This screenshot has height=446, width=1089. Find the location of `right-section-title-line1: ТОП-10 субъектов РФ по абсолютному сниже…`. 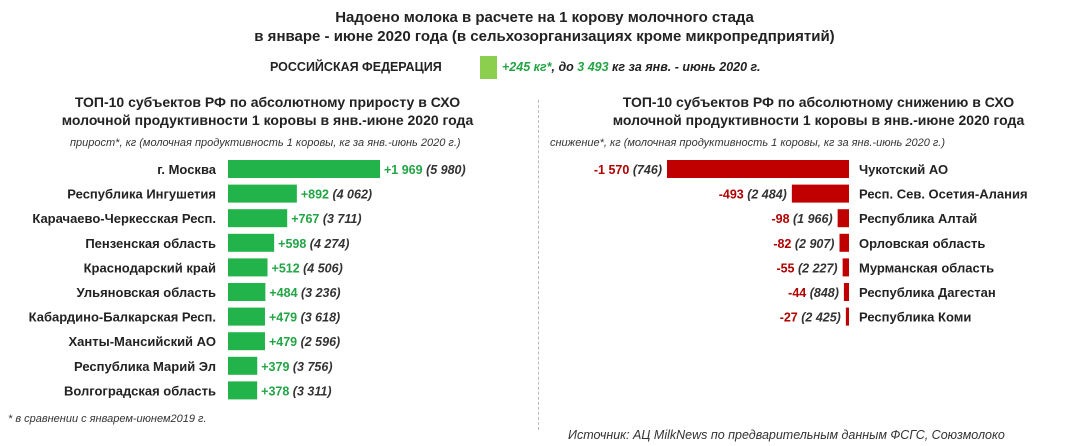

right-section-title-line1: ТОП-10 субъектов РФ по абсолютному сниже… is located at coordinates (818, 102).